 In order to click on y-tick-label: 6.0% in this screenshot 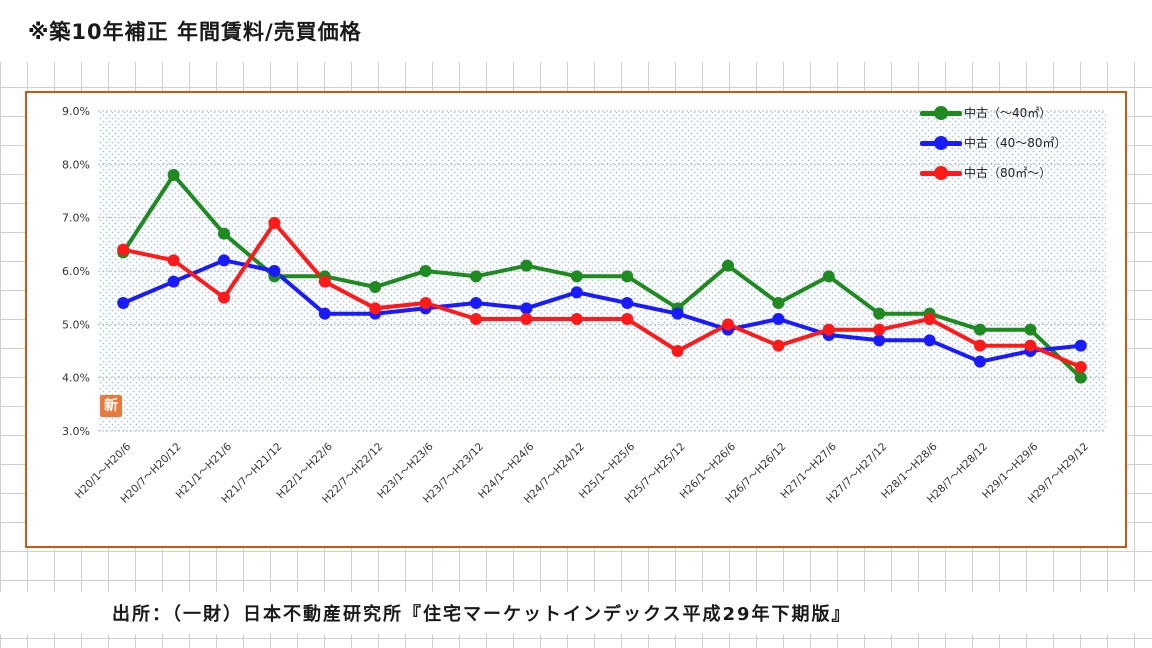, I will do `click(76, 271)`.